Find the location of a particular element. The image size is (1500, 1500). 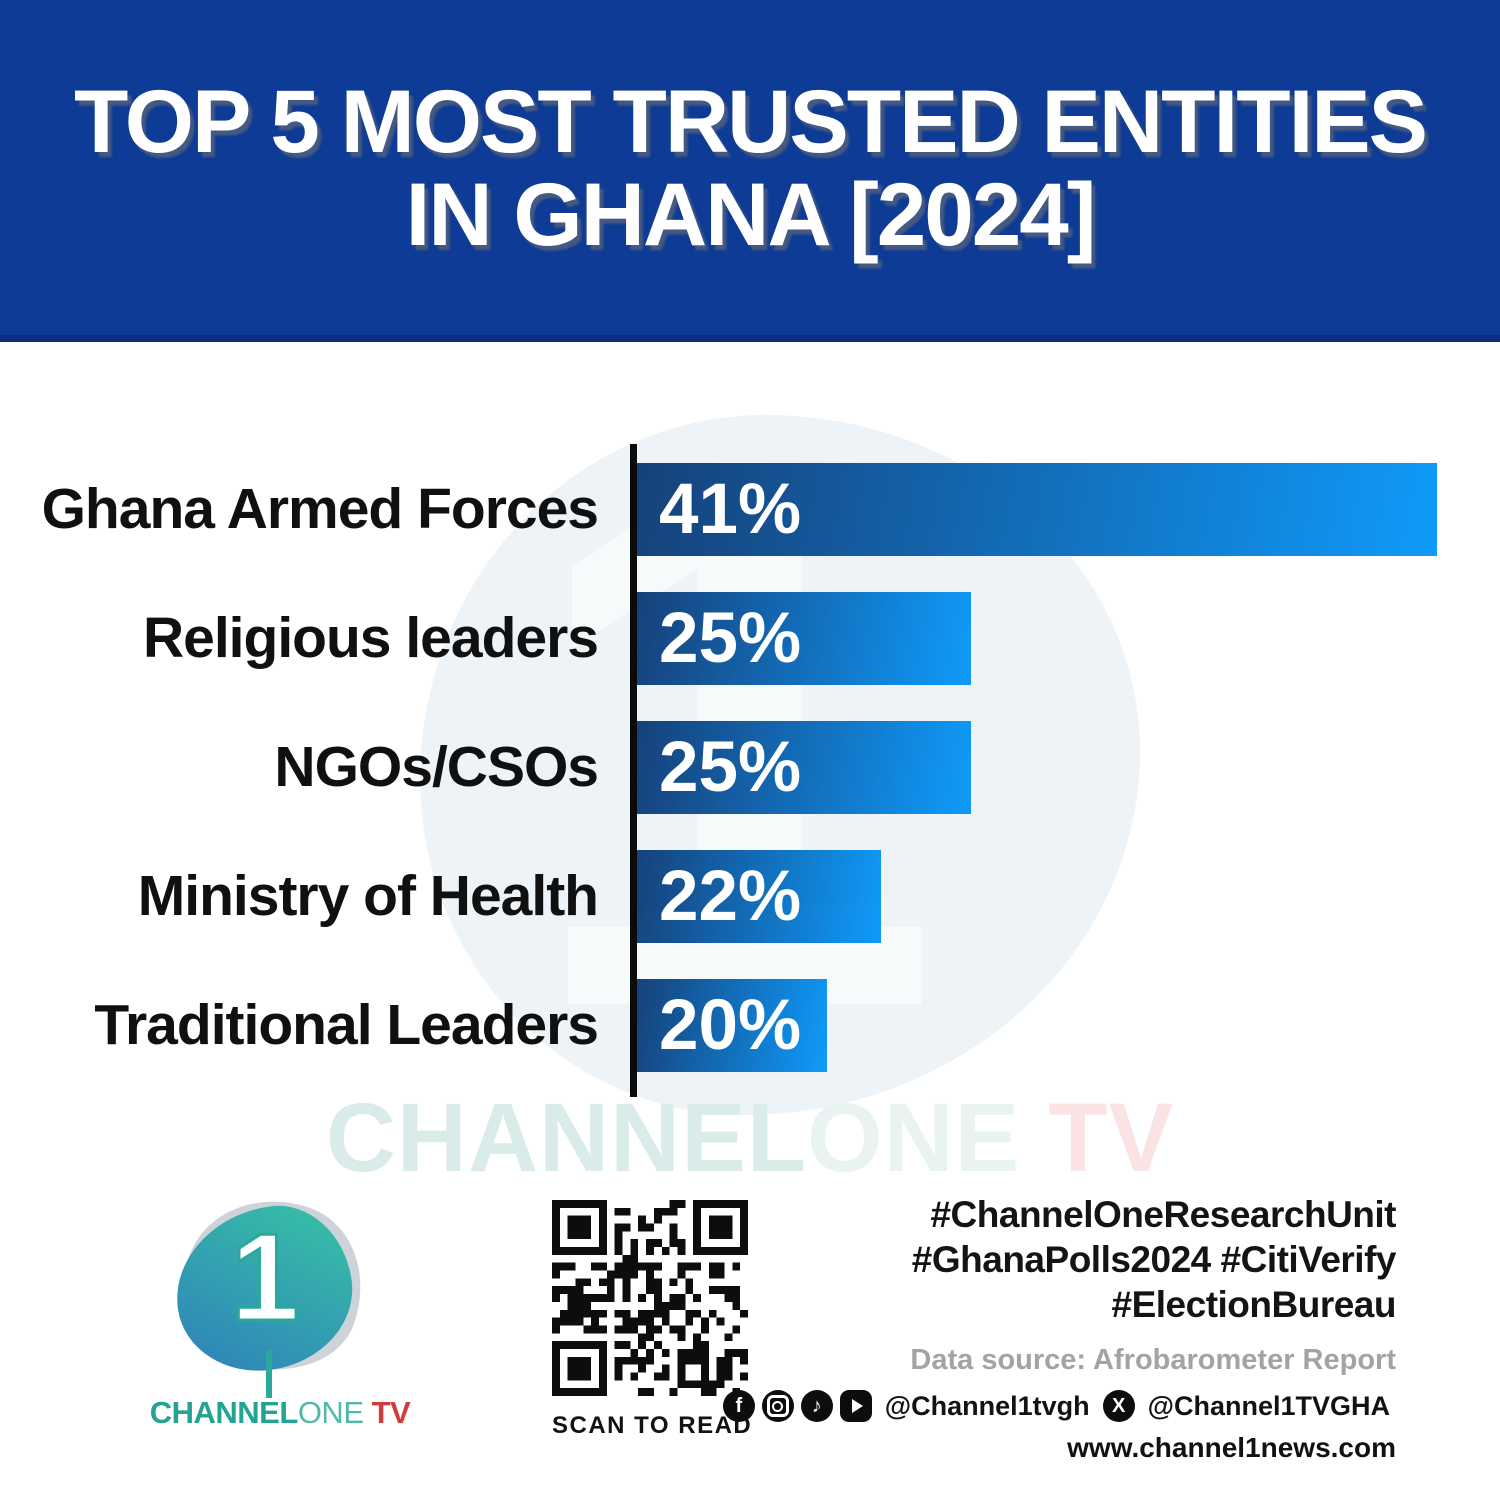

qr-caption: SCAN TO READ is located at coordinates (652, 1425).